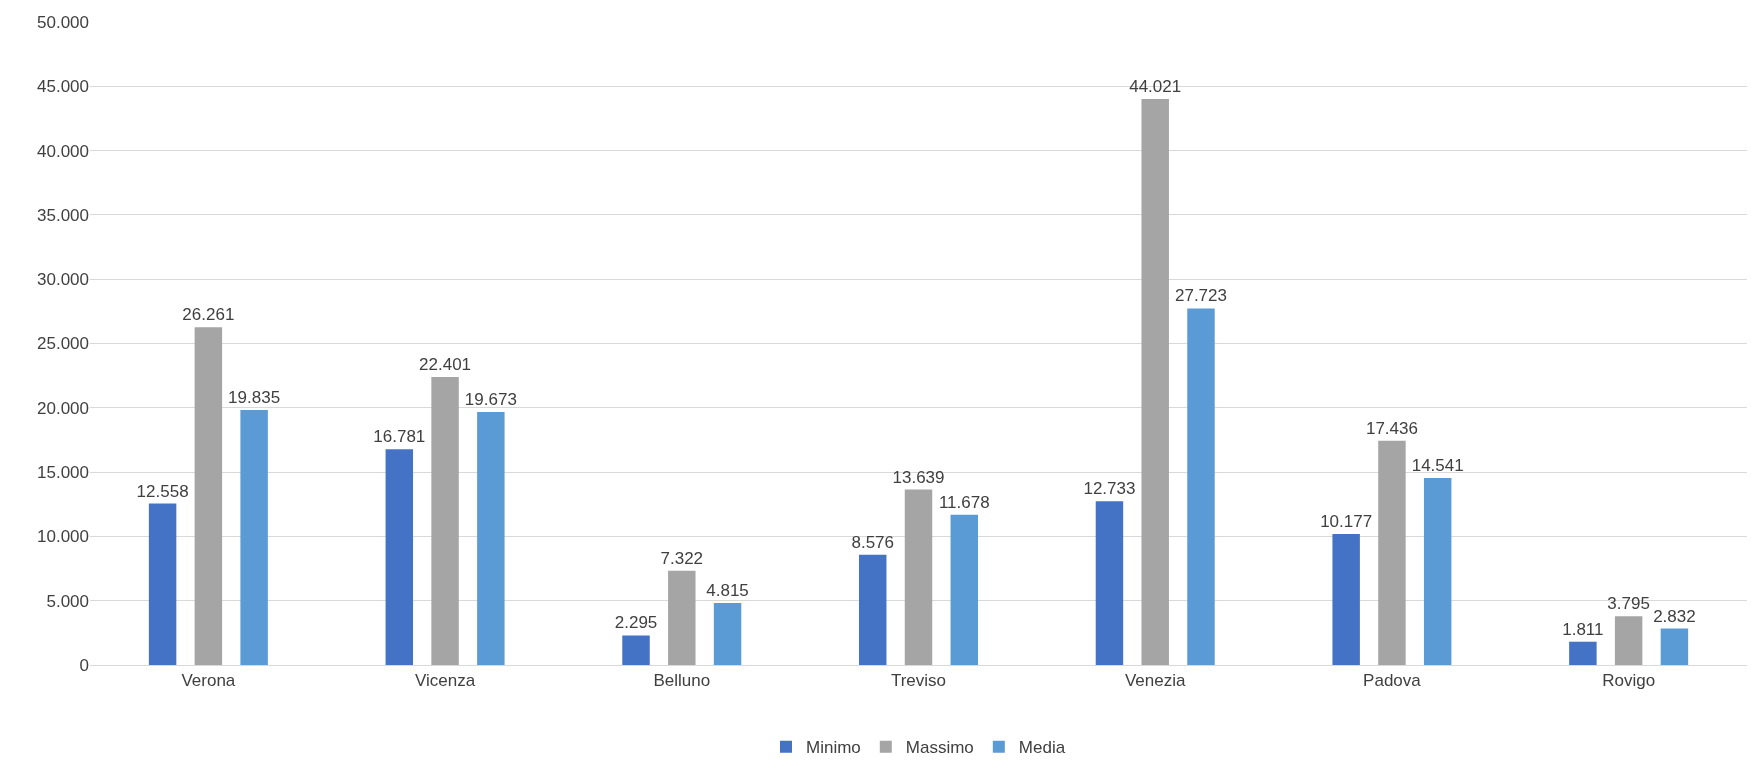 This screenshot has width=1757, height=775. I want to click on y-tick-label: 40.000, so click(63, 151).